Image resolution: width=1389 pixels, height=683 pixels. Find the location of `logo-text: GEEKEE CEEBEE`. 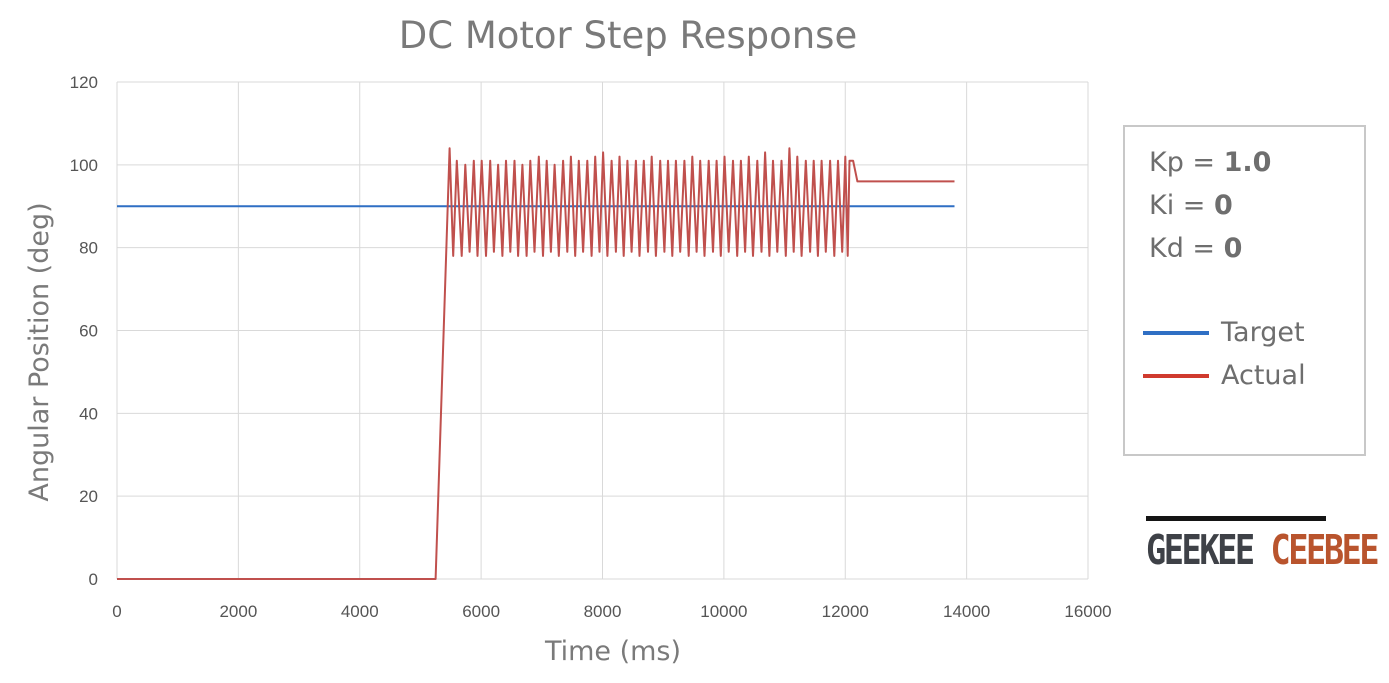

logo-text: GEEKEE CEEBEE is located at coordinates (1263, 550).